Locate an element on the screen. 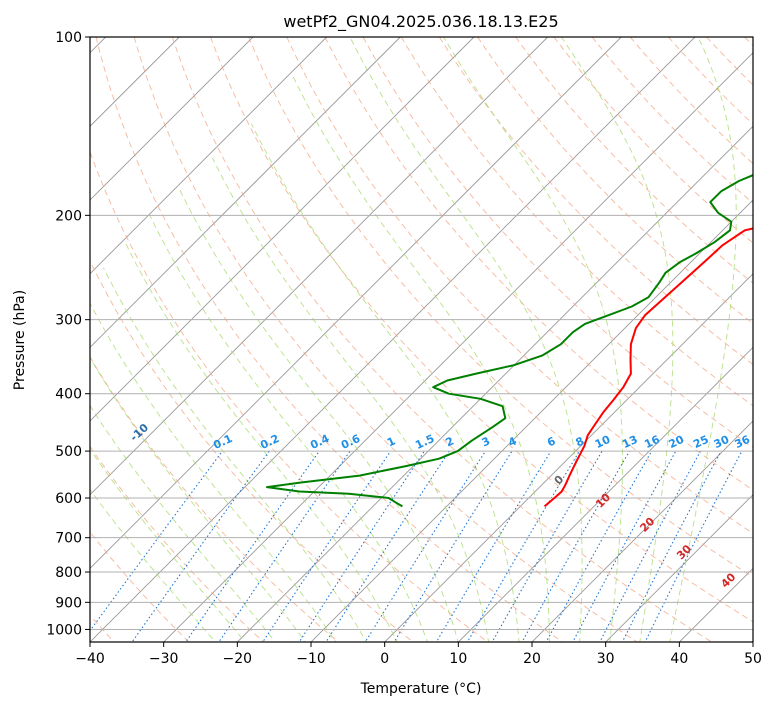 The image size is (775, 708). y-tick-label: 200 is located at coordinates (68, 216).